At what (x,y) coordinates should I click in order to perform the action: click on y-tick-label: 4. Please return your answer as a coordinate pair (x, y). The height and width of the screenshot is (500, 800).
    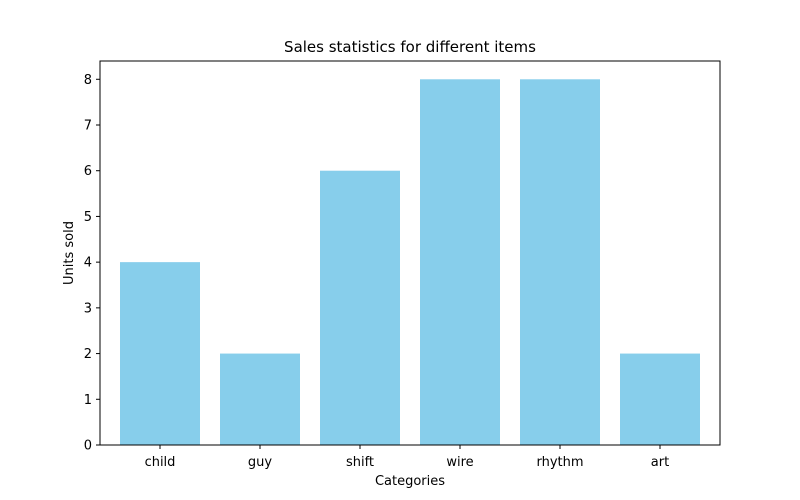
    Looking at the image, I should click on (88, 263).